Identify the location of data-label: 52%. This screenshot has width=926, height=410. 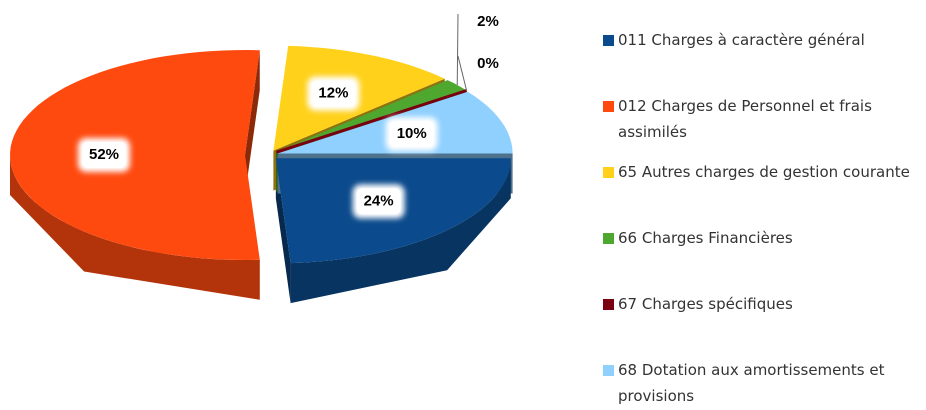
(104, 154).